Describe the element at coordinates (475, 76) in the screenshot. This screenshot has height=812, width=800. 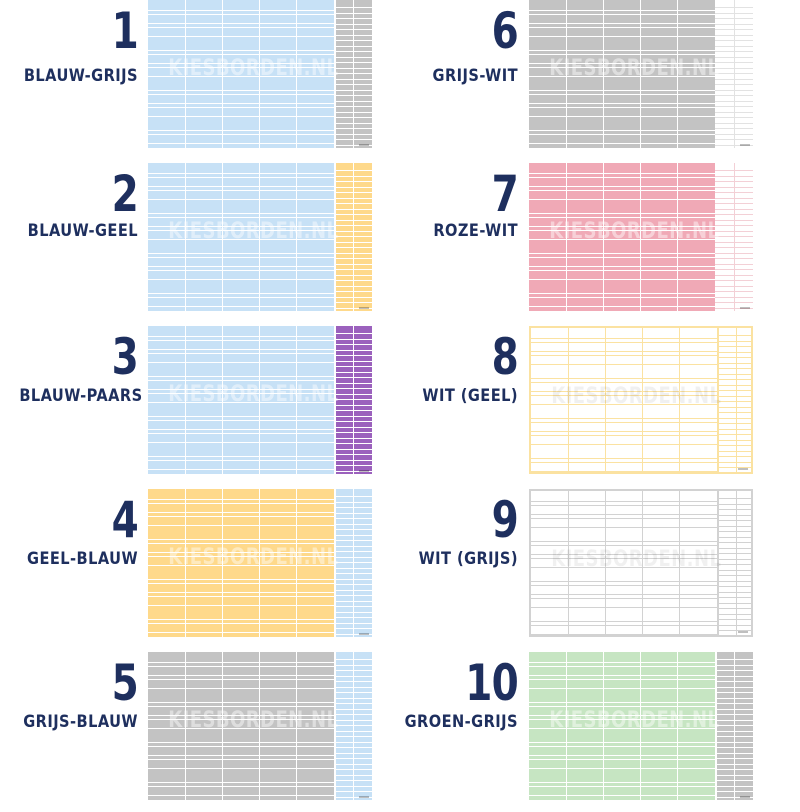
I see `option-name: GRIJS-WIT` at that location.